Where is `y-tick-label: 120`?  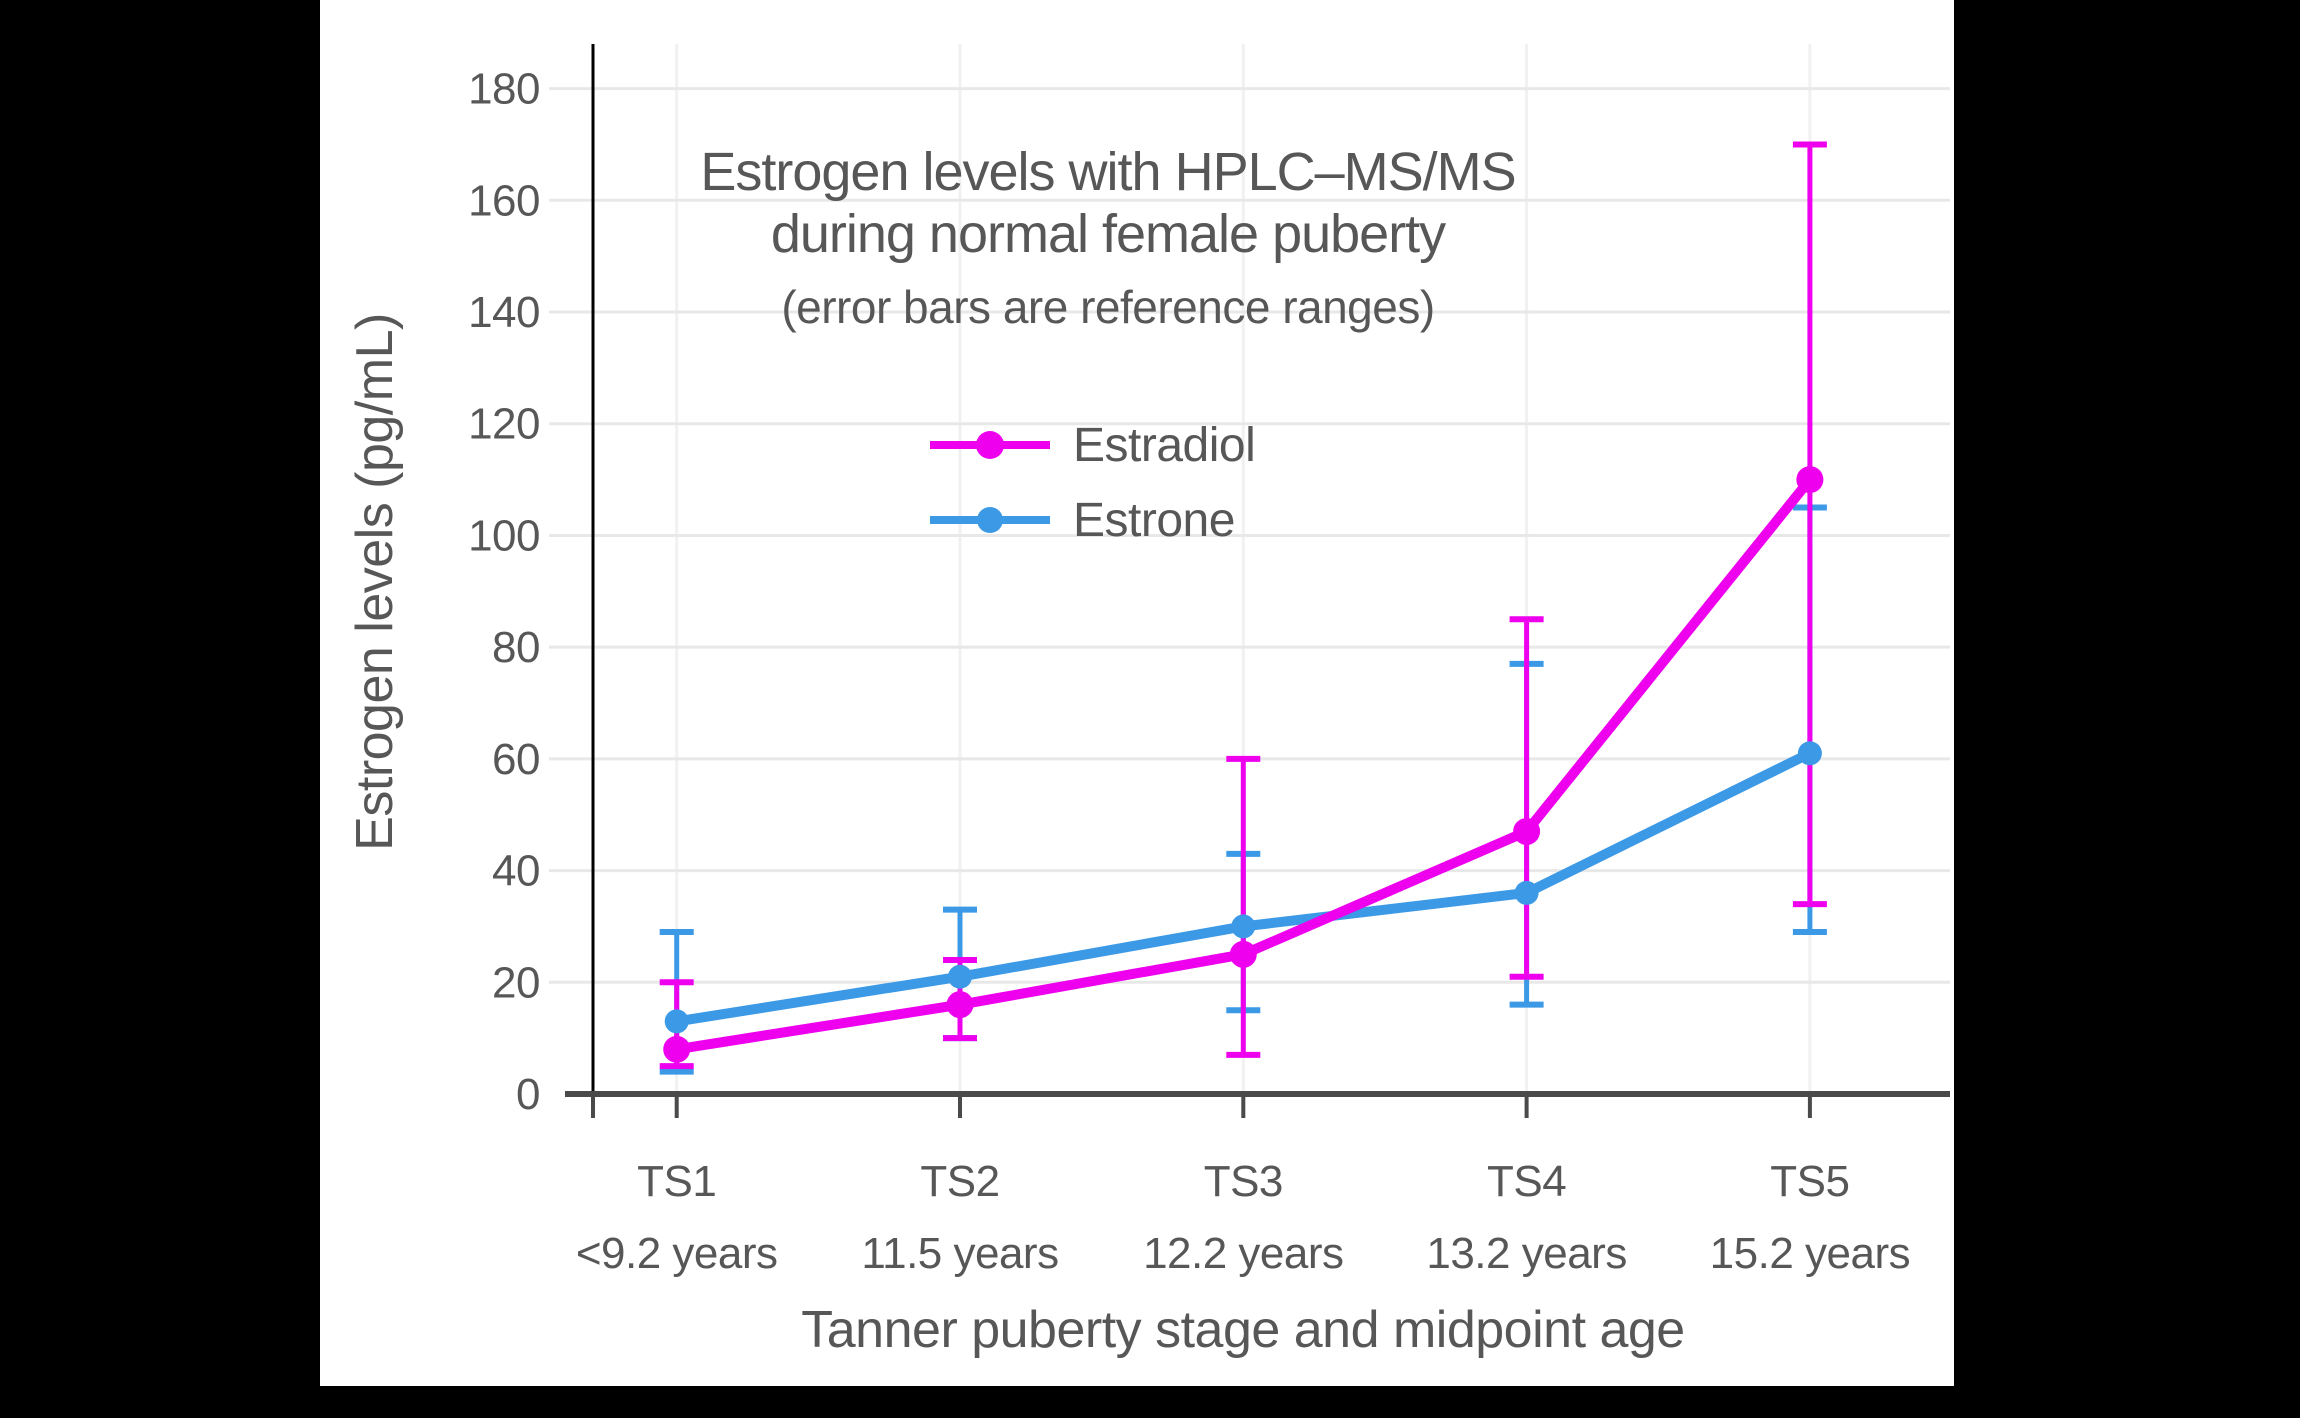 y-tick-label: 120 is located at coordinates (504, 424).